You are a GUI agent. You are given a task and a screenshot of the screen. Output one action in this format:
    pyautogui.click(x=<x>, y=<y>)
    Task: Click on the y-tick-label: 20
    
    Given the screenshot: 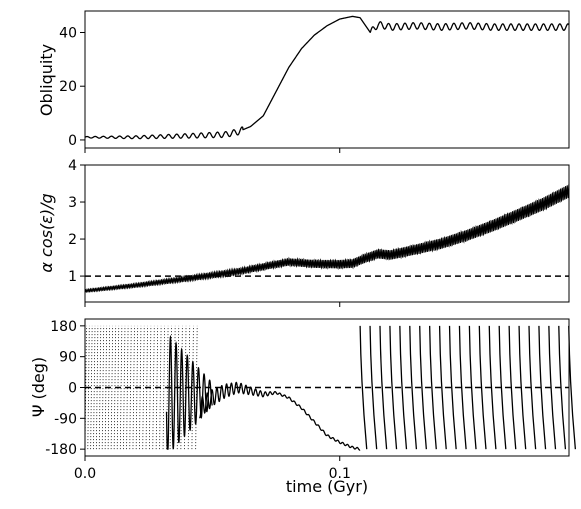 What is the action you would take?
    pyautogui.click(x=68, y=87)
    